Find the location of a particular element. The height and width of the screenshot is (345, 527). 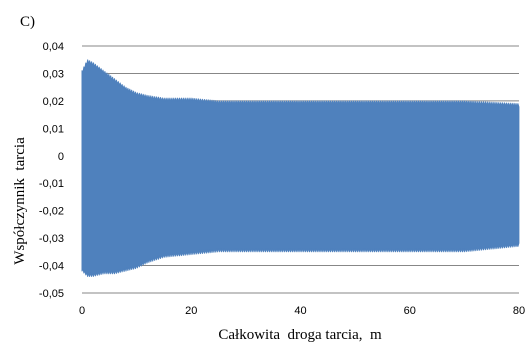

y-tick-label: -0,05 is located at coordinates (51, 294).